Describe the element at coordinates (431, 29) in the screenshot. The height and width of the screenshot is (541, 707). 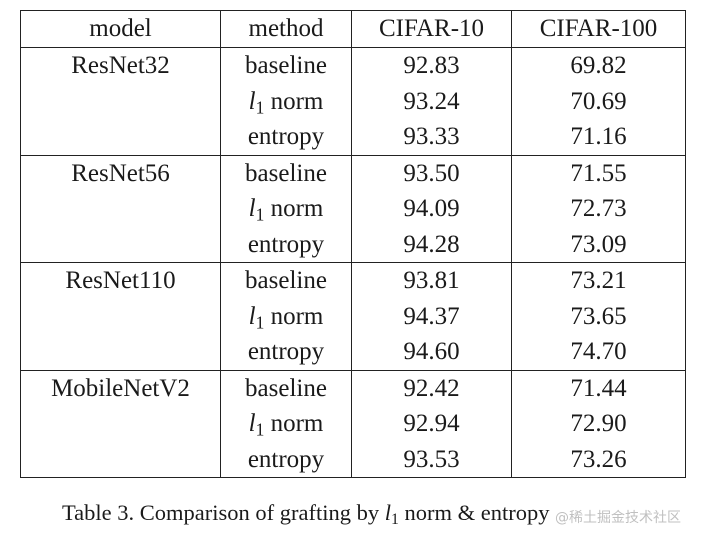
I see `header-cifar10: CIFAR-10` at that location.